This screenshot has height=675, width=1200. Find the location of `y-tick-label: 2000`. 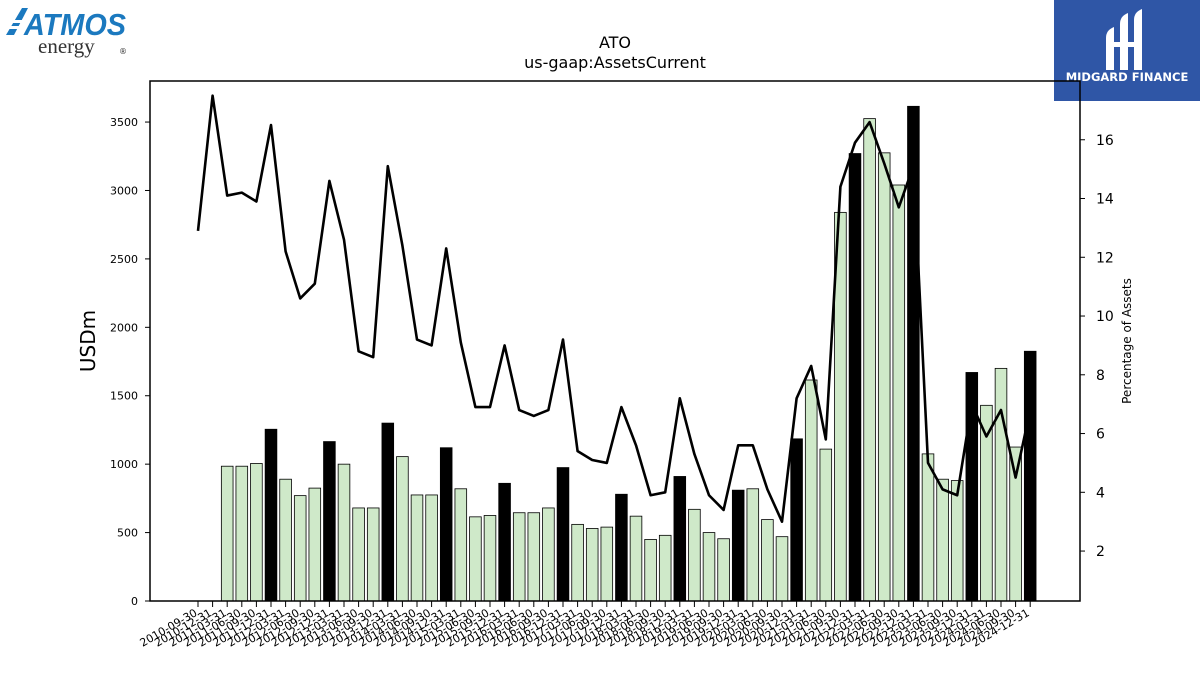

y-tick-label: 2000 is located at coordinates (124, 327).